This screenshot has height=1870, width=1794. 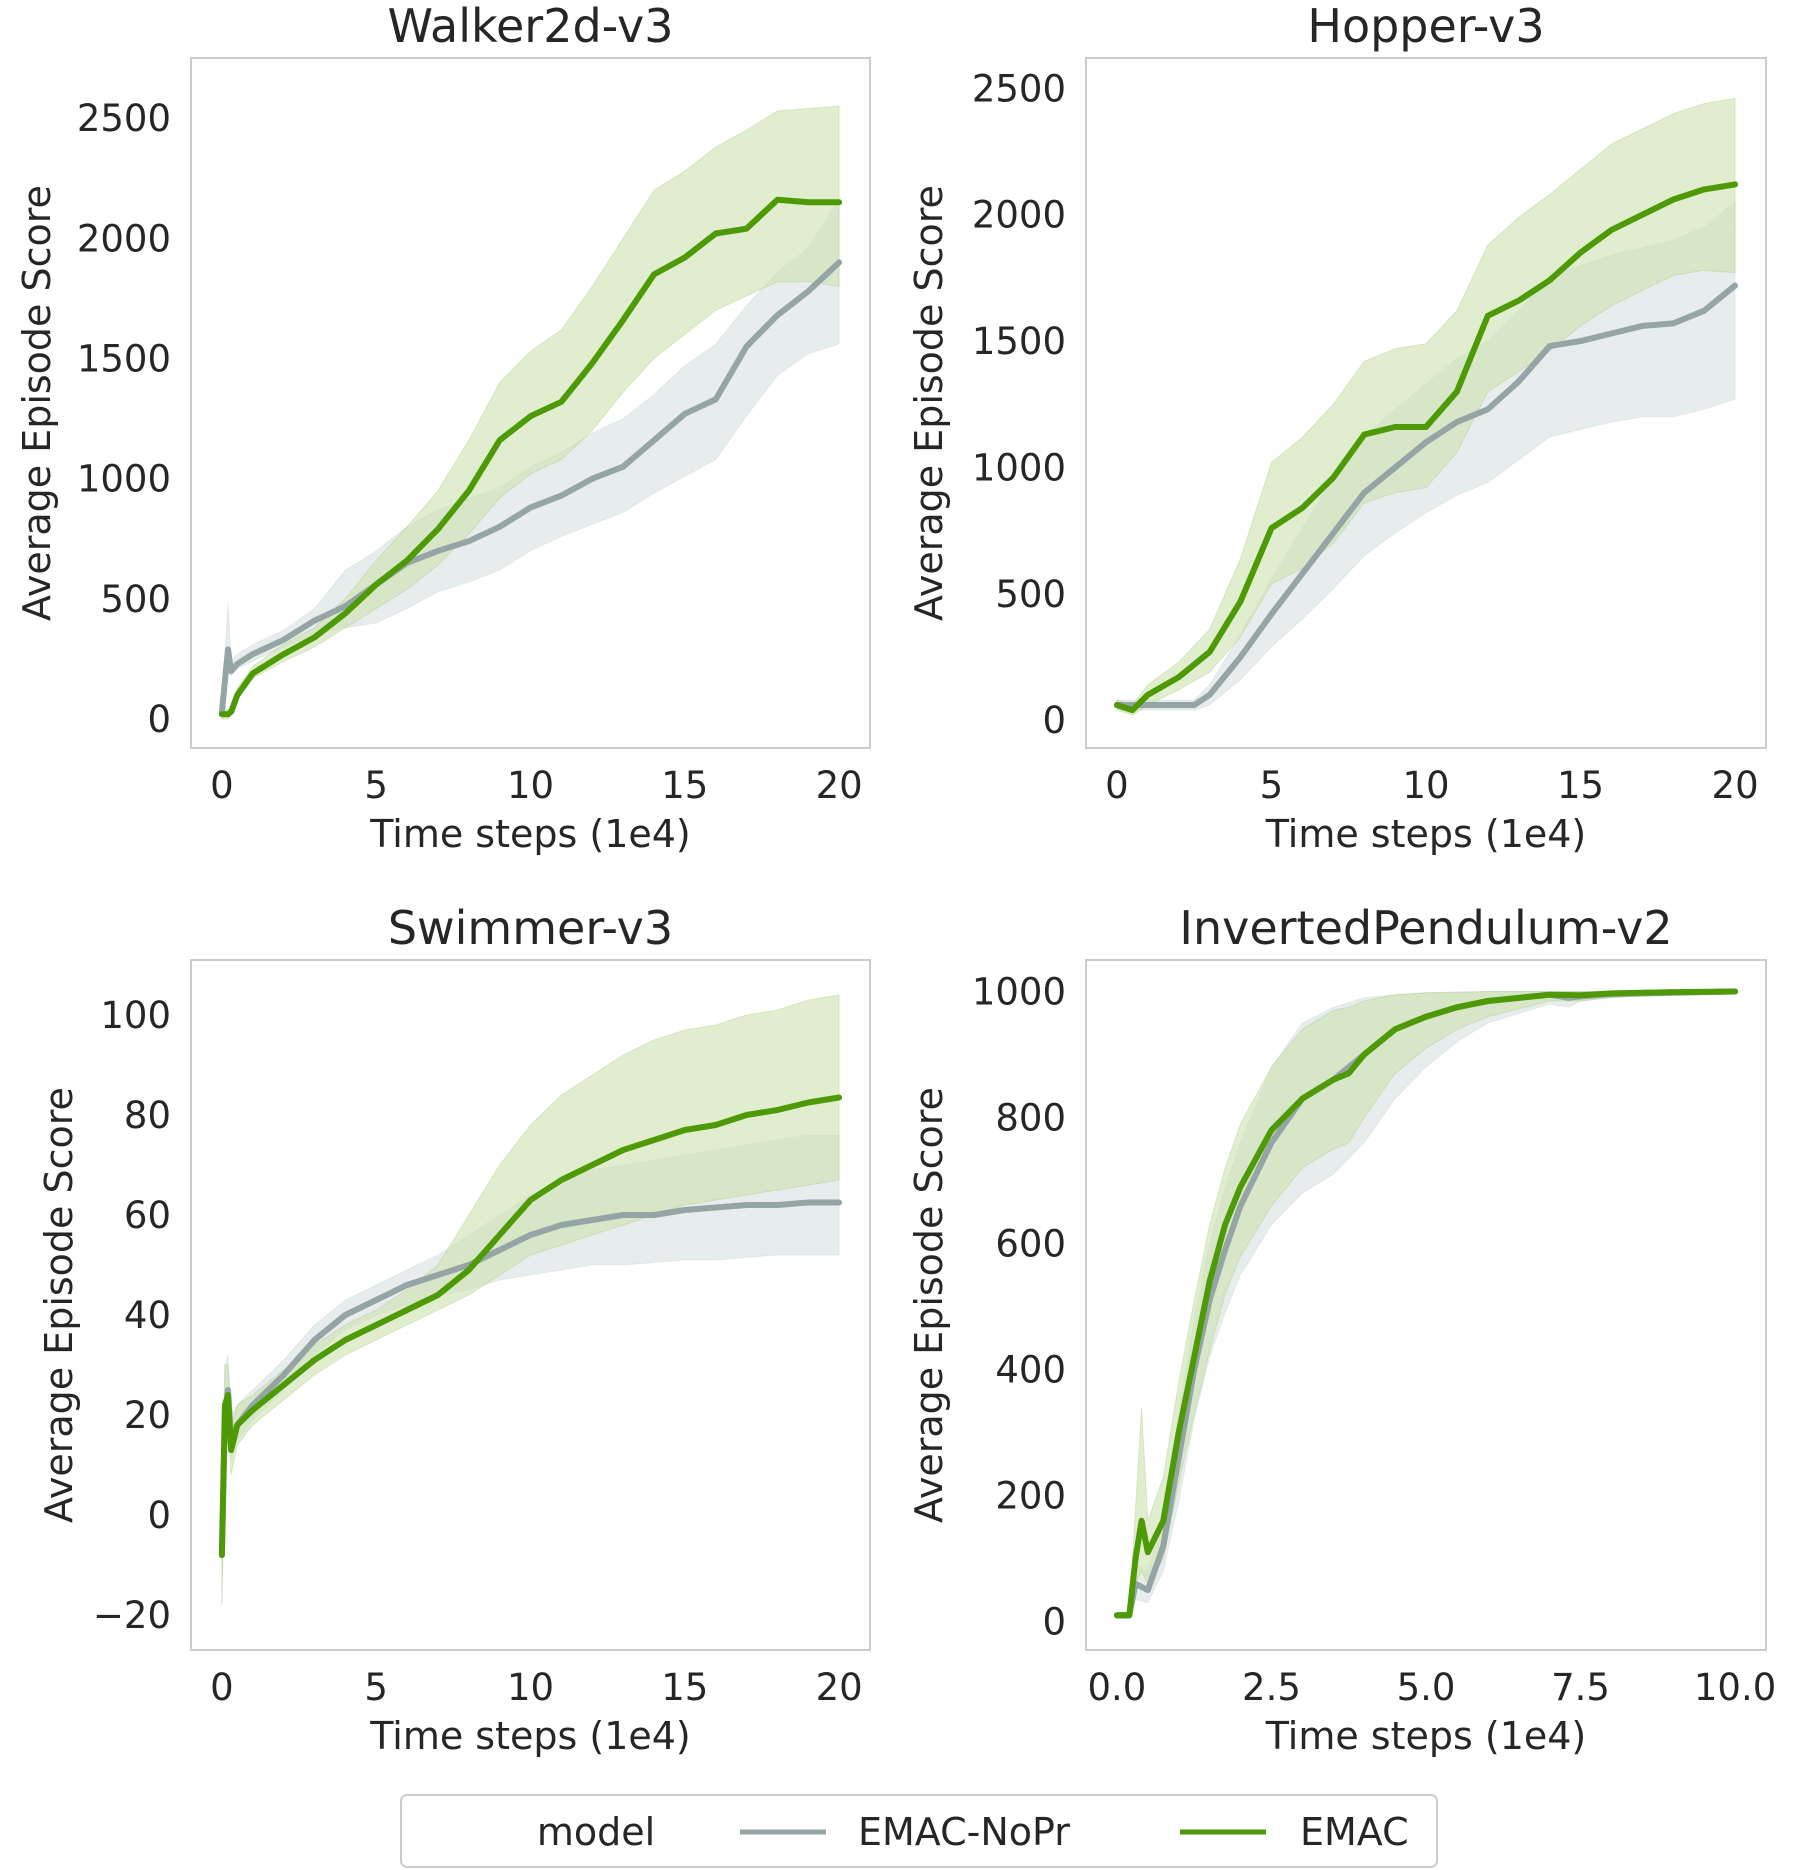 I want to click on legend-label-emac: EMAC, so click(x=1354, y=1832).